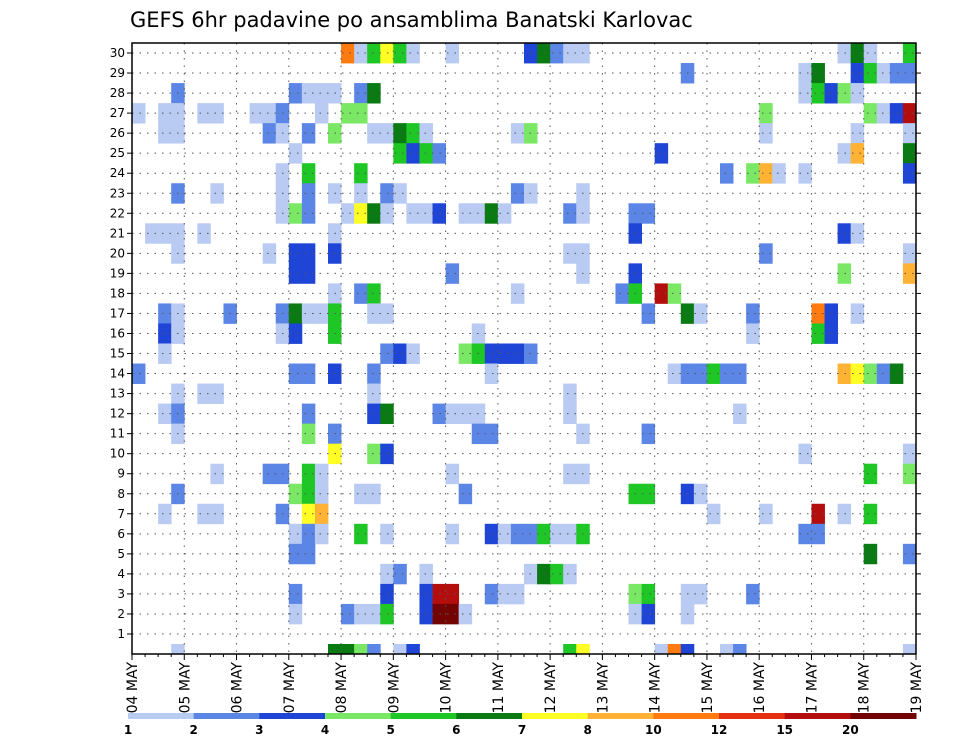 The width and height of the screenshot is (960, 742). I want to click on colorbar: 1 2 3 4 5 6 7 8 10 12 15 20, so click(520, 725).